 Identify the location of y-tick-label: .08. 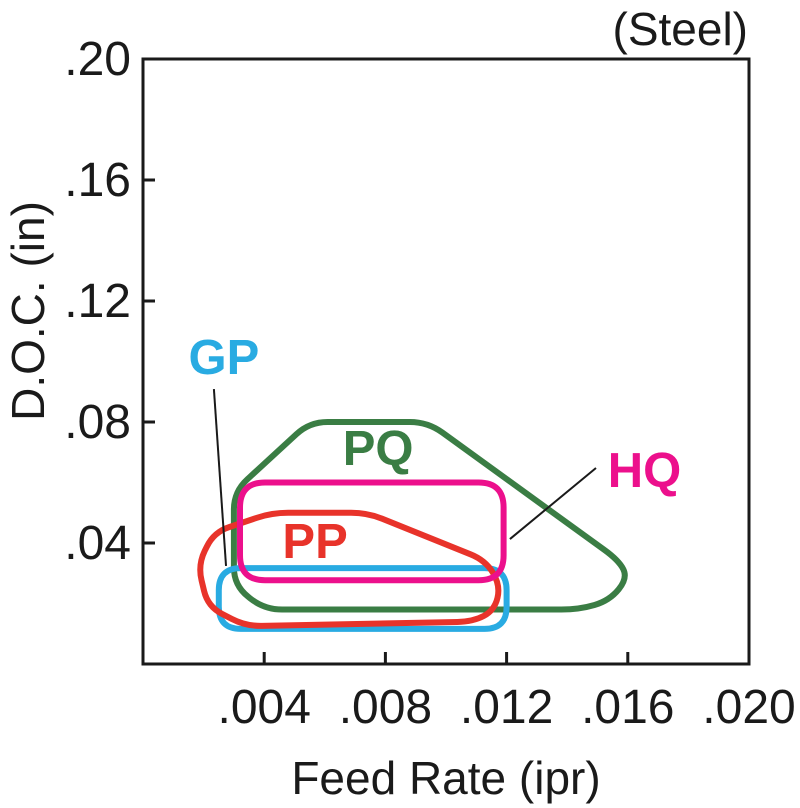
(97, 422).